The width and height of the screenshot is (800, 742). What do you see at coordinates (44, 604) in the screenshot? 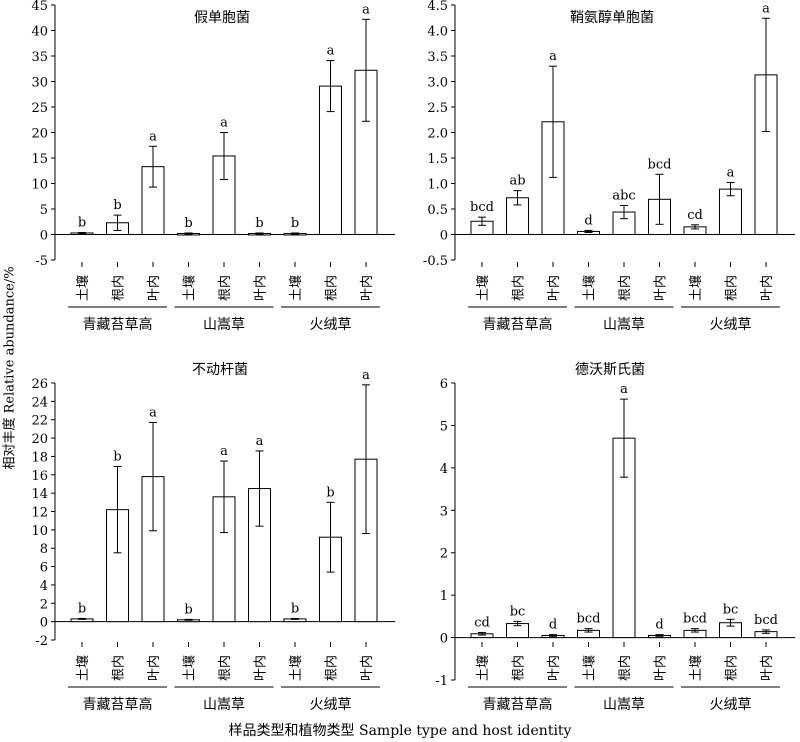
I see `y-tick-label: 2` at bounding box center [44, 604].